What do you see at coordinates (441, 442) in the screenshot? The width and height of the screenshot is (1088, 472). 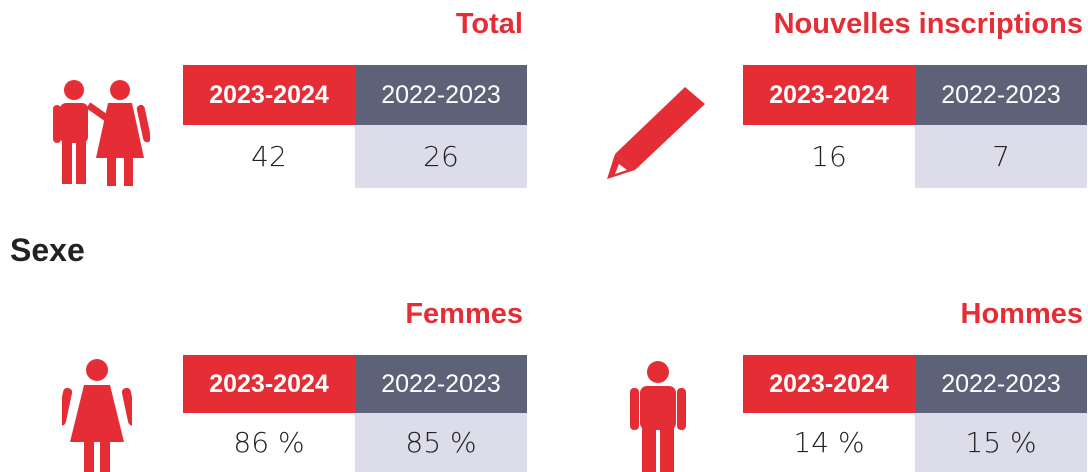 I see `value-cell: 85 %` at bounding box center [441, 442].